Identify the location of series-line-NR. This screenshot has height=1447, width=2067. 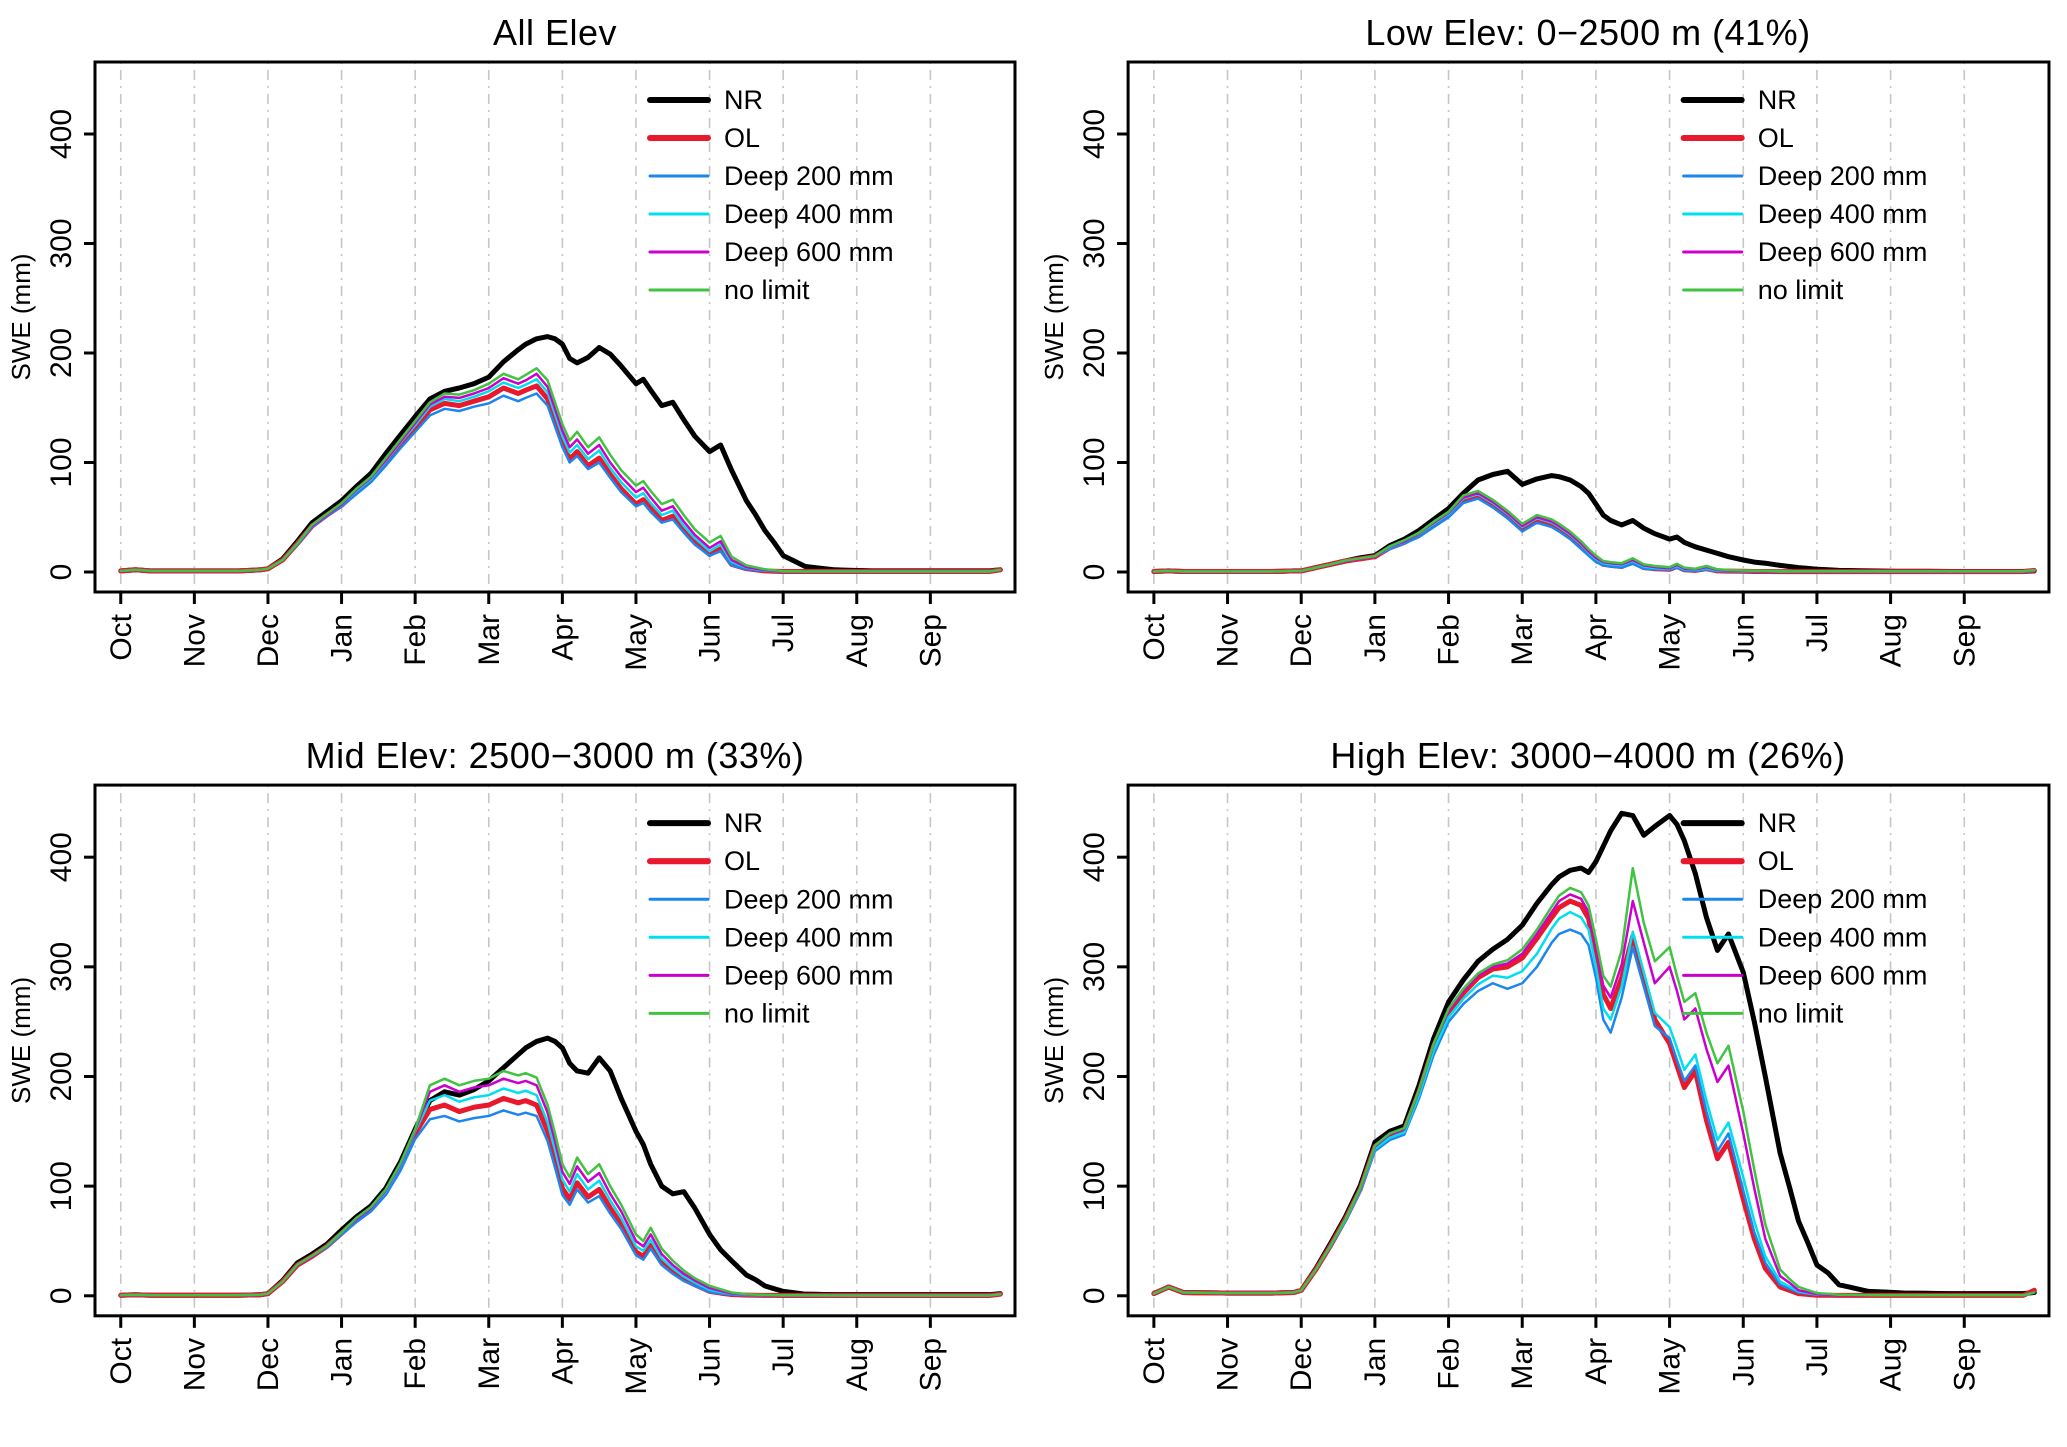
(560, 454).